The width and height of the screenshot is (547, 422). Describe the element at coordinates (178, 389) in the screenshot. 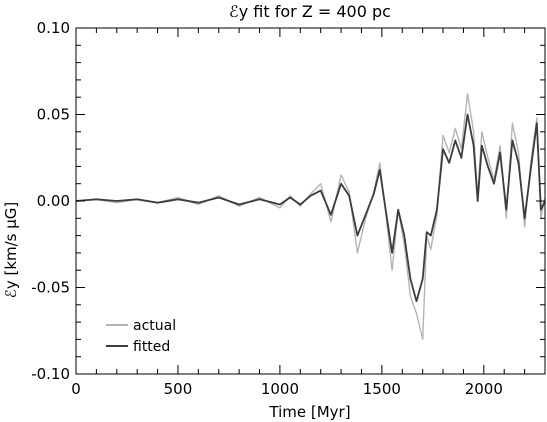

I see `x-tick-label: 500` at that location.